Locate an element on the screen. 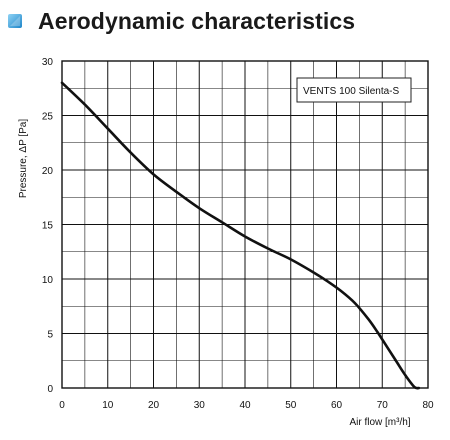 Image resolution: width=450 pixels, height=440 pixels. y-tick-label: 10 is located at coordinates (48, 280).